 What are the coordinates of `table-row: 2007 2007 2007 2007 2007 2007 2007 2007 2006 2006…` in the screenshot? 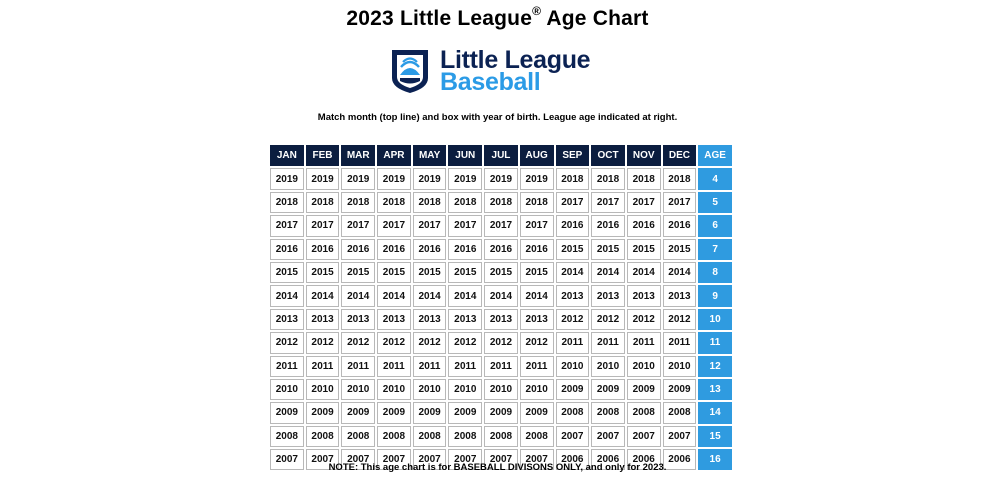 It's located at (501, 460).